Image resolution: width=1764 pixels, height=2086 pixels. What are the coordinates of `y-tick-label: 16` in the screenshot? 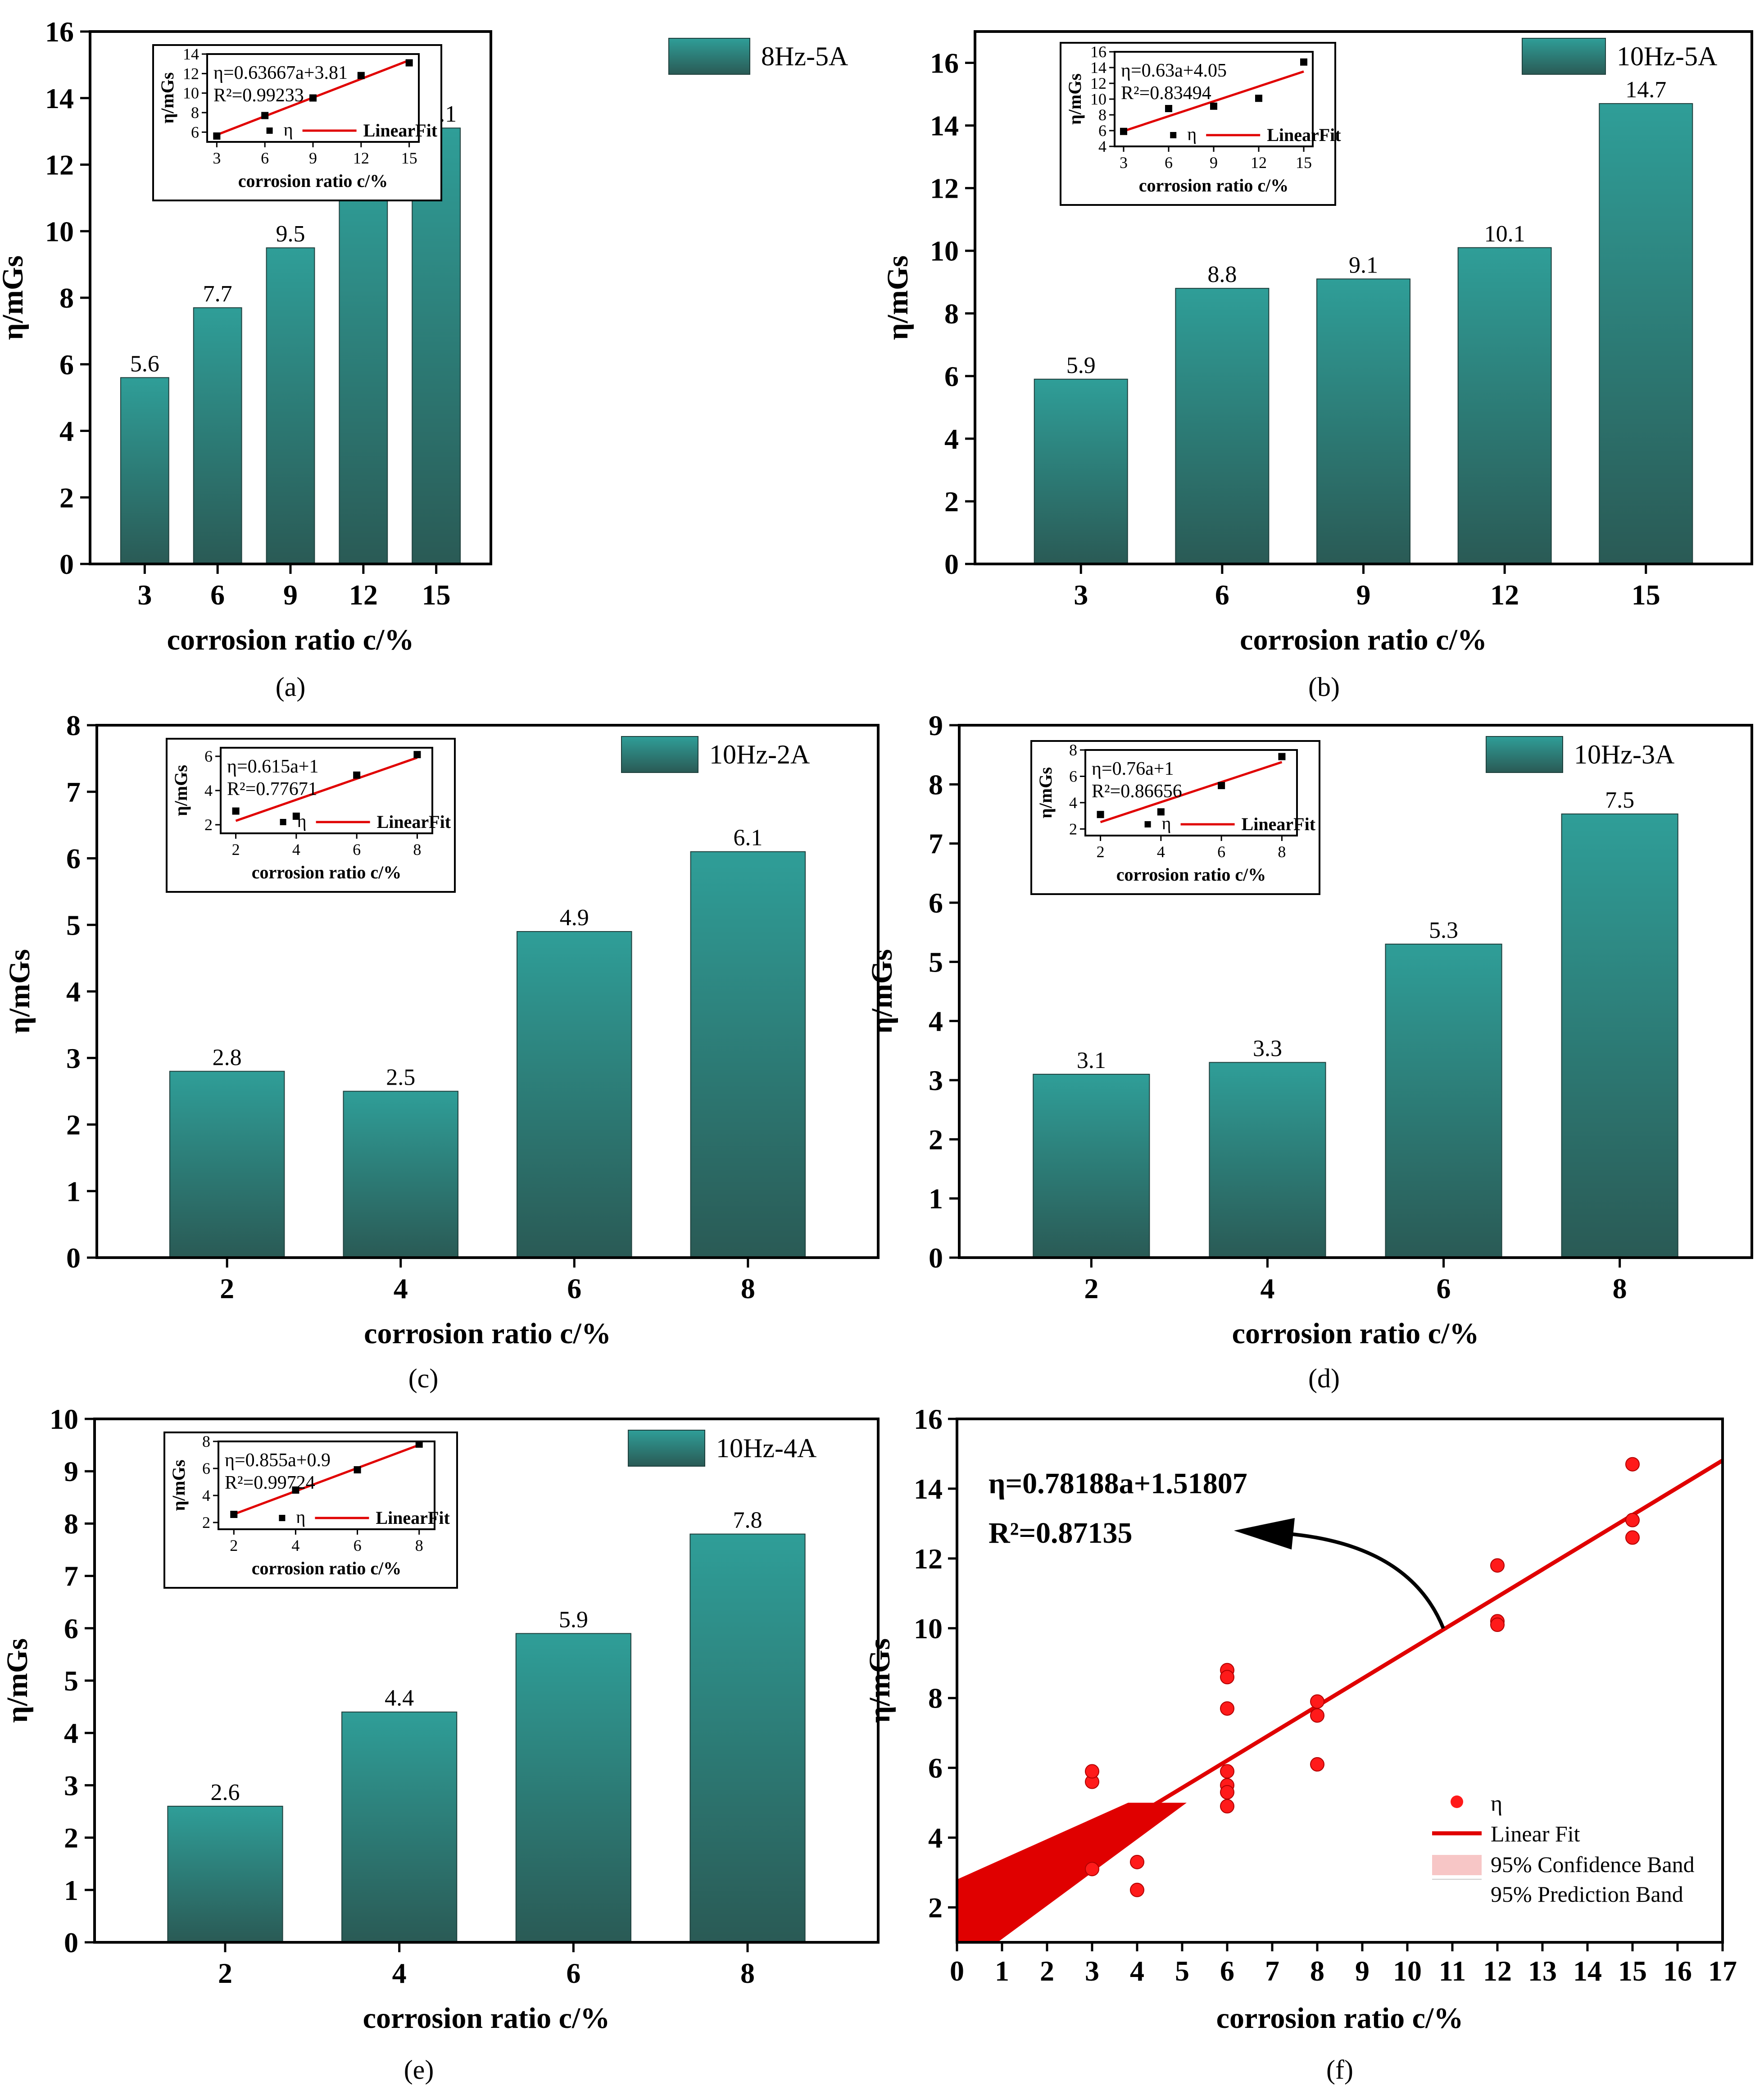 It's located at (929, 1419).